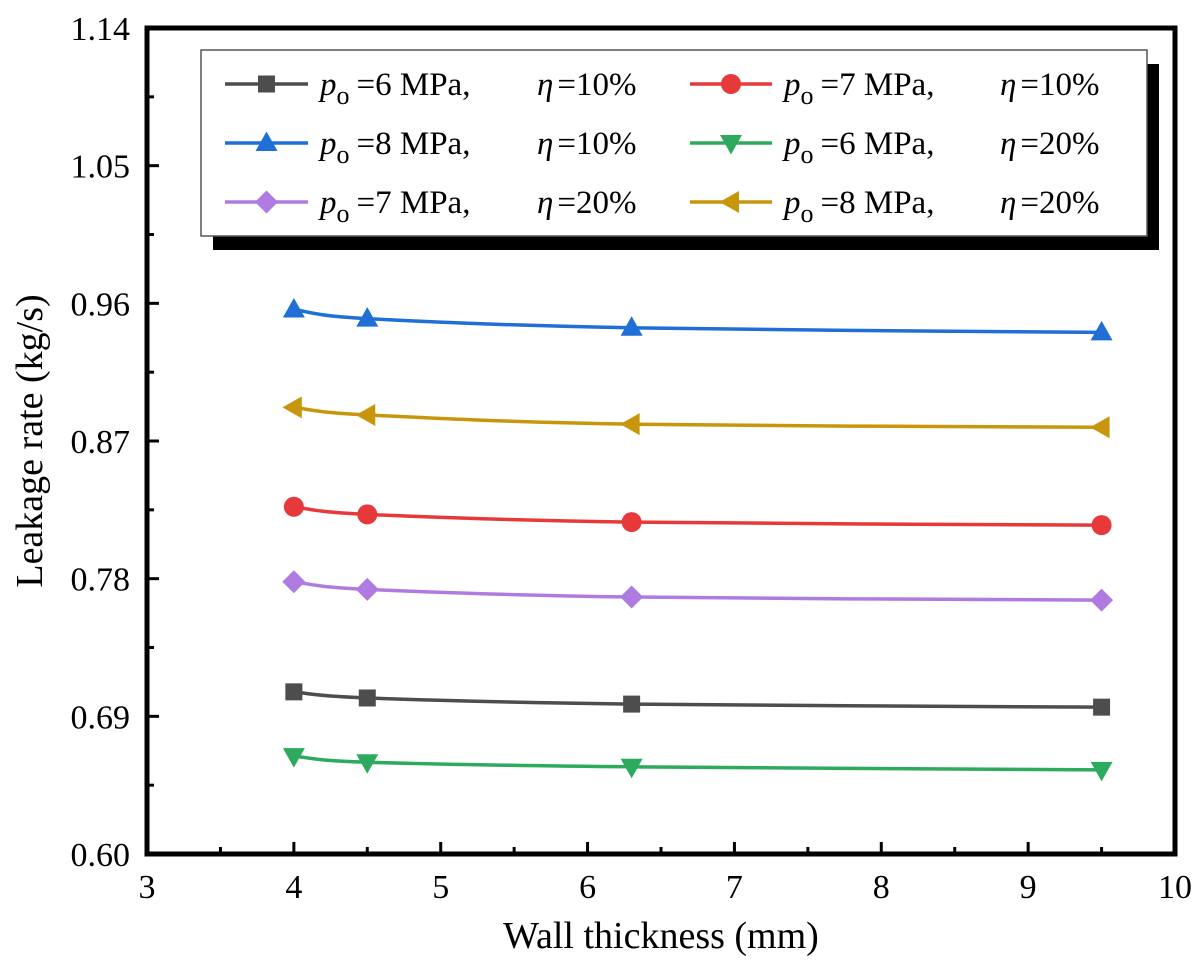  What do you see at coordinates (147, 887) in the screenshot?
I see `x-tick-label: 3` at bounding box center [147, 887].